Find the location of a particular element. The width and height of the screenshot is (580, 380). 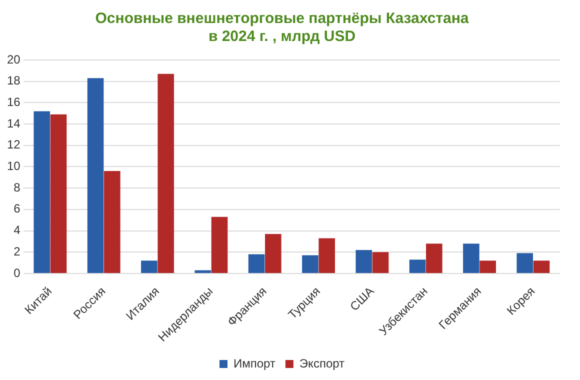

y-tick-label: 6 is located at coordinates (17, 209).